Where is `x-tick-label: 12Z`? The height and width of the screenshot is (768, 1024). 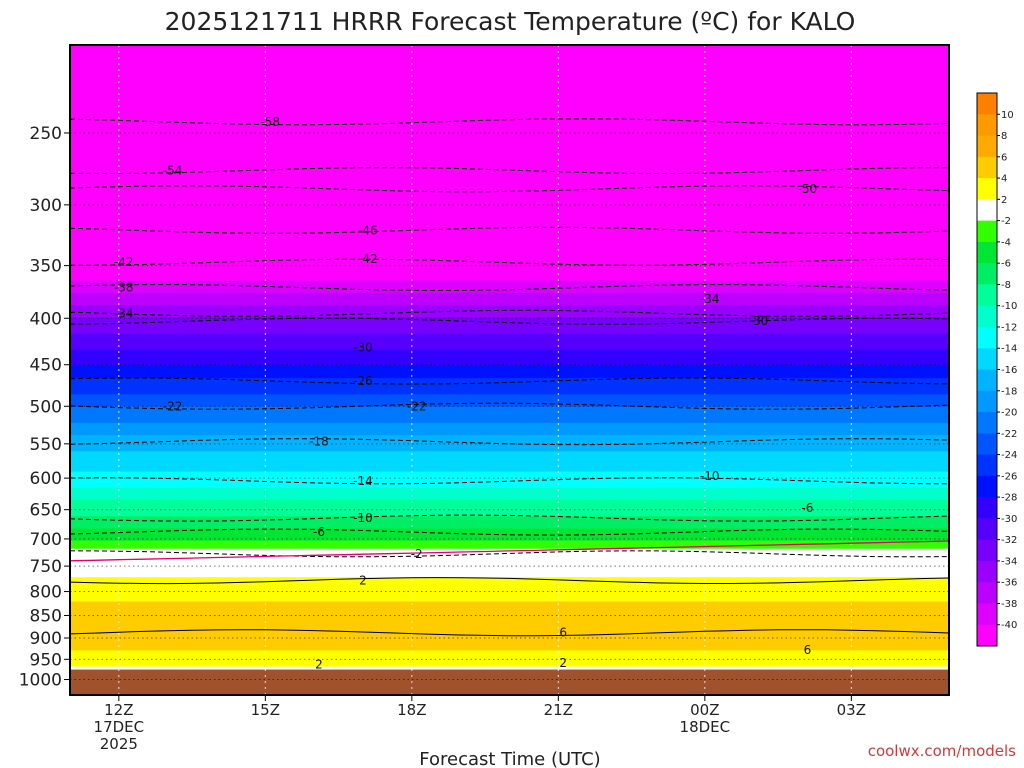 x-tick-label: 12Z is located at coordinates (118, 710).